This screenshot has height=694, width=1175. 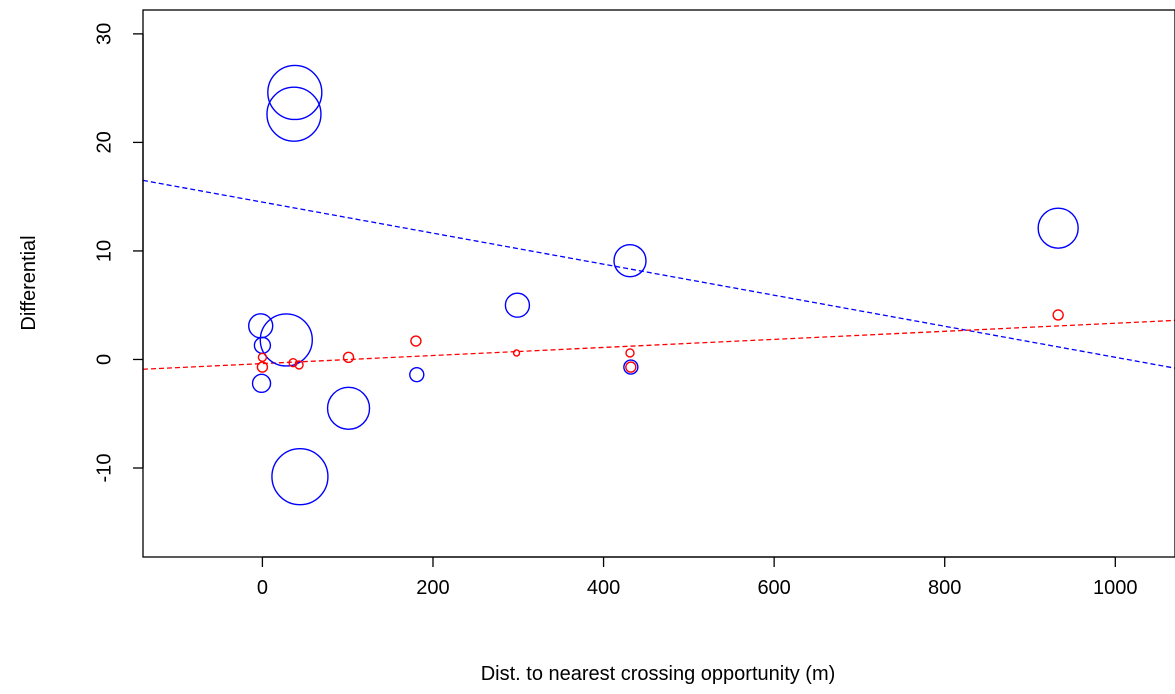 I want to click on y-tick-label: 10, so click(x=104, y=251).